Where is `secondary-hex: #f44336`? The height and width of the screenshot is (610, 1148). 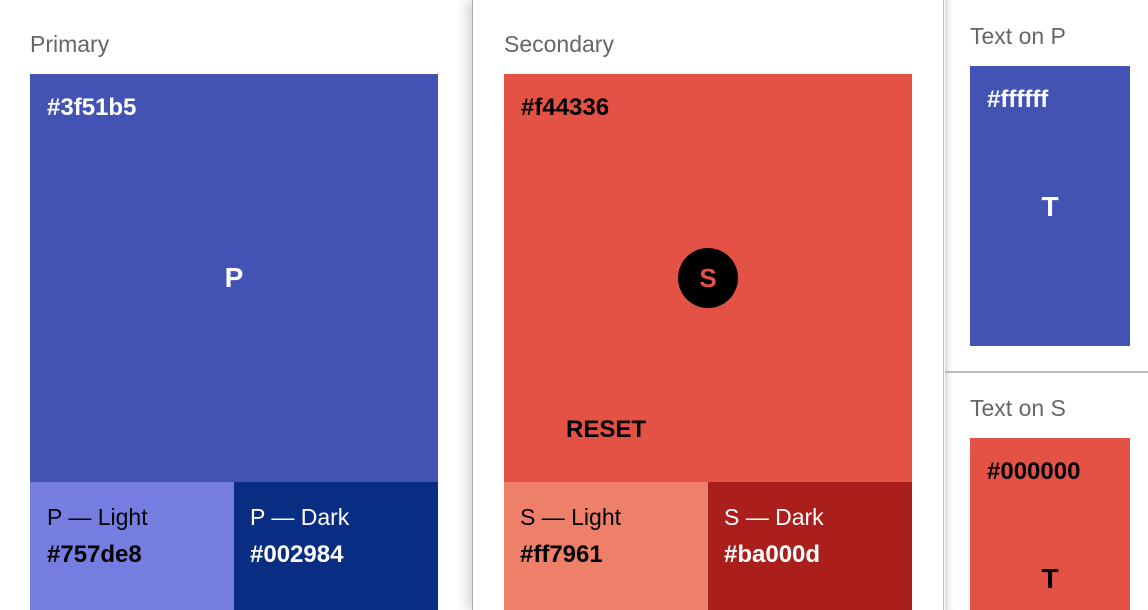 secondary-hex: #f44336 is located at coordinates (565, 107).